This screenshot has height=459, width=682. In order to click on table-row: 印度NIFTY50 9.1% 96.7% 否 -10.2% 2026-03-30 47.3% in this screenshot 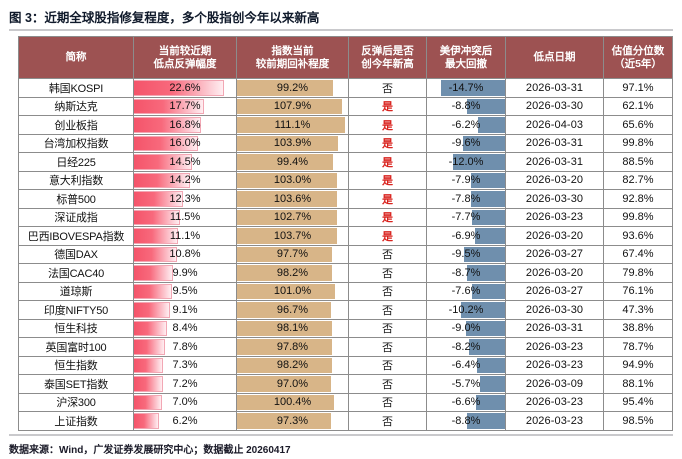, I will do `click(345, 310)`.